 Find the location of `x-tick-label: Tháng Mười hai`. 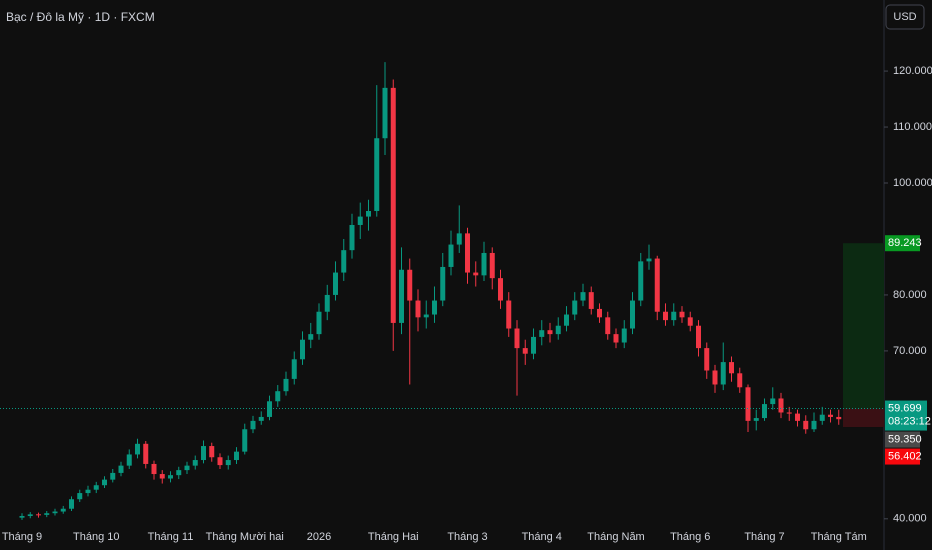

x-tick-label: Tháng Mười hai is located at coordinates (245, 537).